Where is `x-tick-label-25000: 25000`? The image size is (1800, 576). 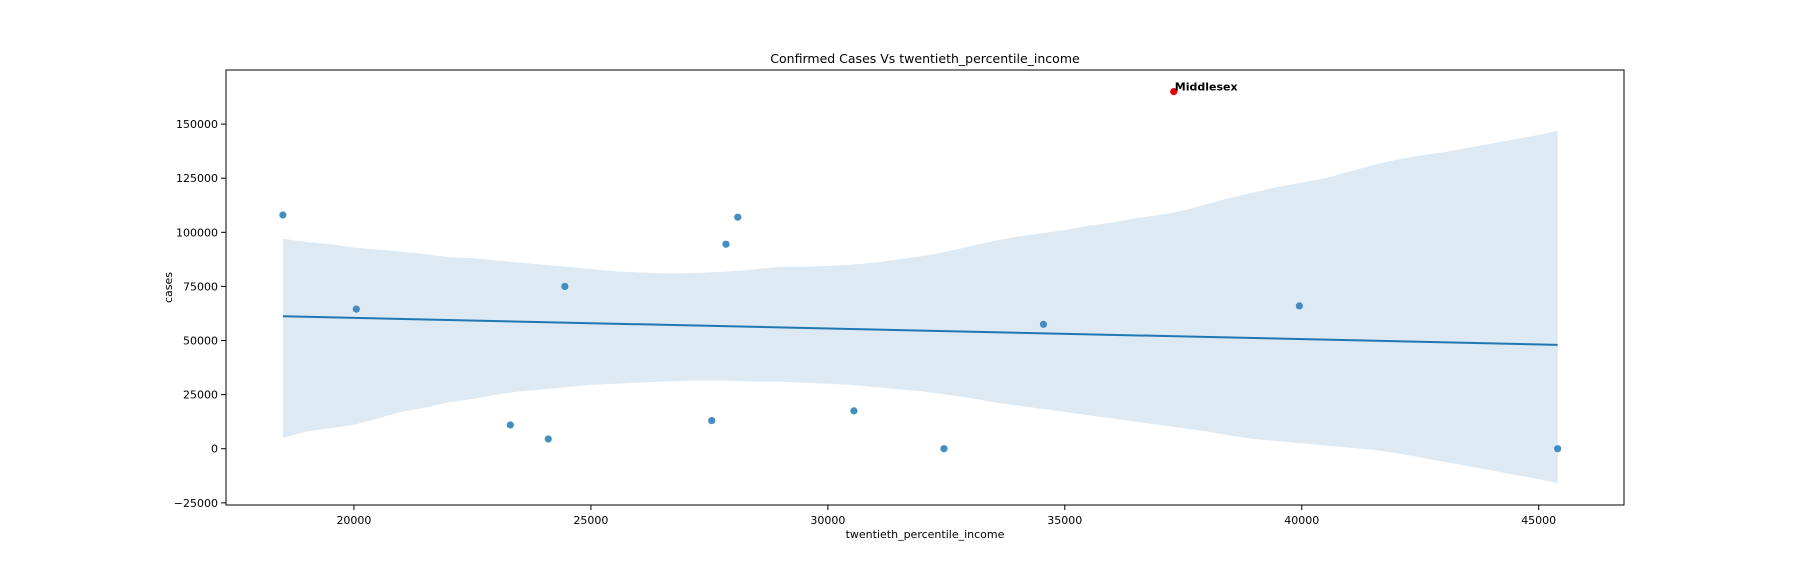
x-tick-label-25000: 25000 is located at coordinates (590, 520).